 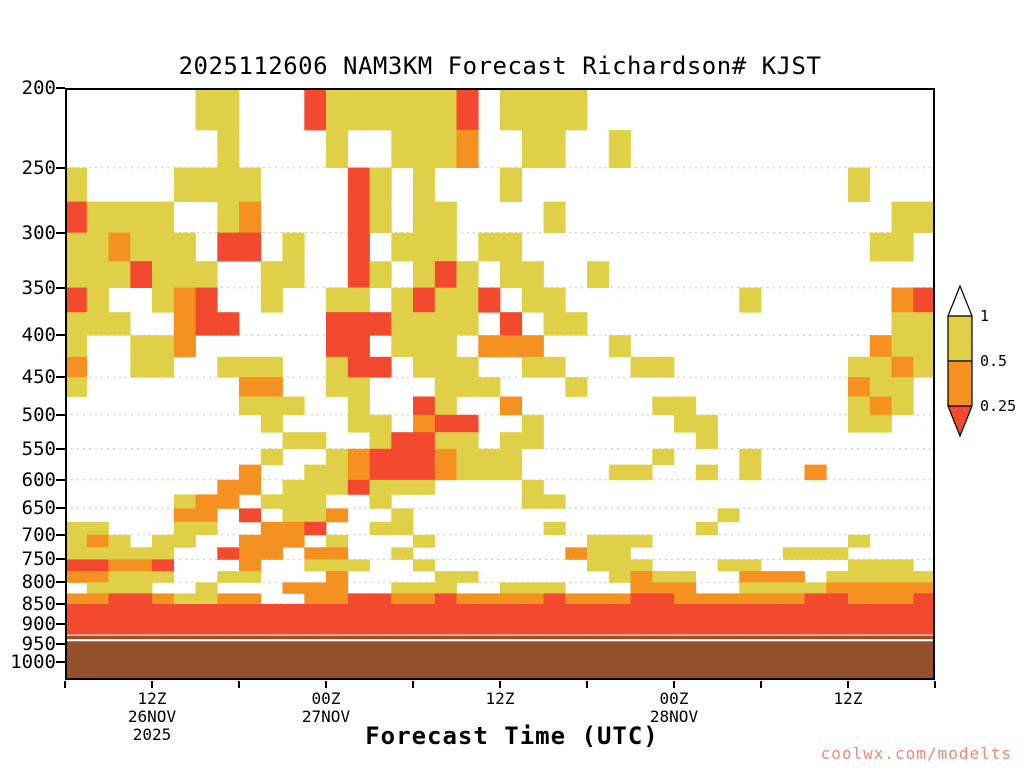 I want to click on colorbar-orange-band, so click(x=960, y=383).